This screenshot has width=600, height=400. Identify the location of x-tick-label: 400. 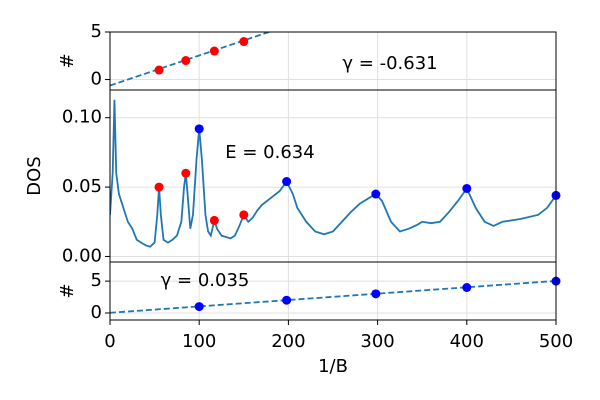
(467, 341).